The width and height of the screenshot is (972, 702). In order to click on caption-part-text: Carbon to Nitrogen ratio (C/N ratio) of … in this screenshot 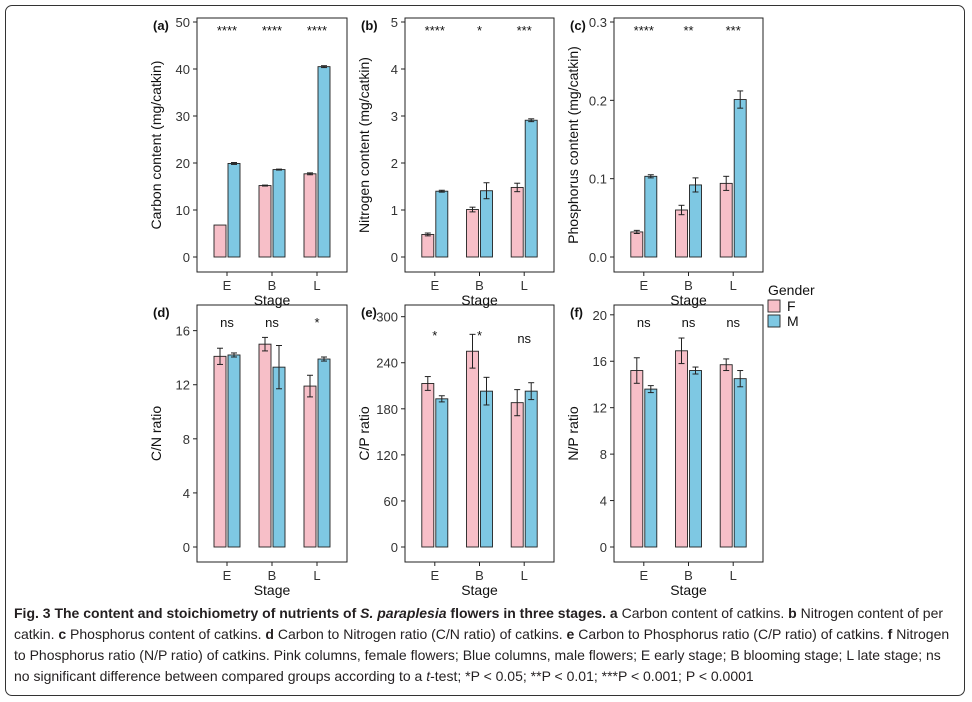, I will do `click(420, 634)`.